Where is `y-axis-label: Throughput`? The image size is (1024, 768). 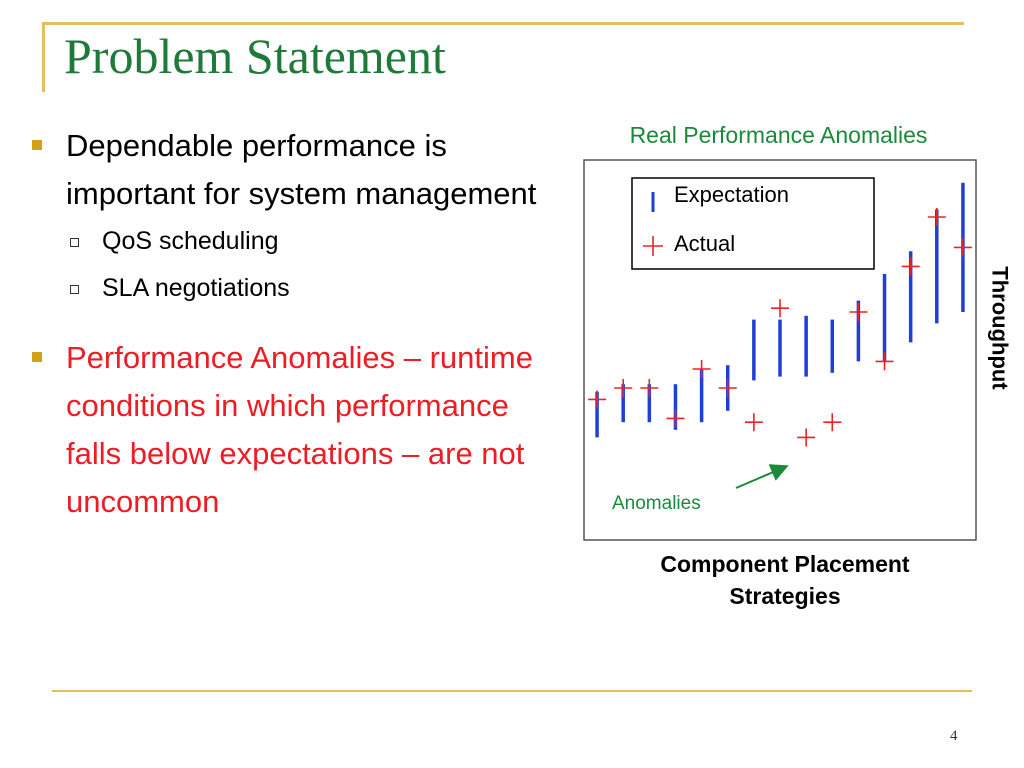
y-axis-label: Throughput is located at coordinates (1000, 328).